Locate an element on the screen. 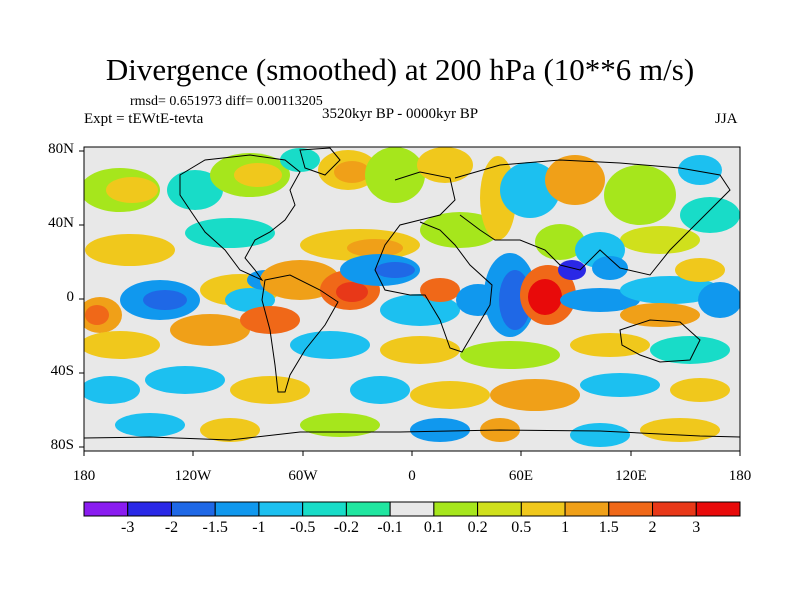 Image resolution: width=800 pixels, height=600 pixels. colorbar-label: 0.1 is located at coordinates (433, 527).